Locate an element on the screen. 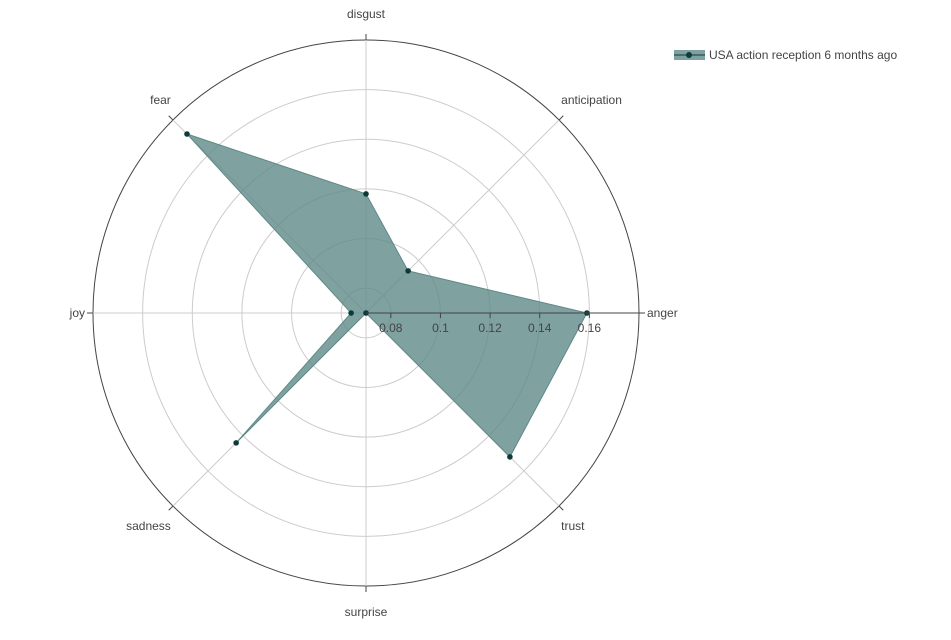 This screenshot has width=951, height=640. radial-tick-label-4: 0.16 is located at coordinates (590, 328).